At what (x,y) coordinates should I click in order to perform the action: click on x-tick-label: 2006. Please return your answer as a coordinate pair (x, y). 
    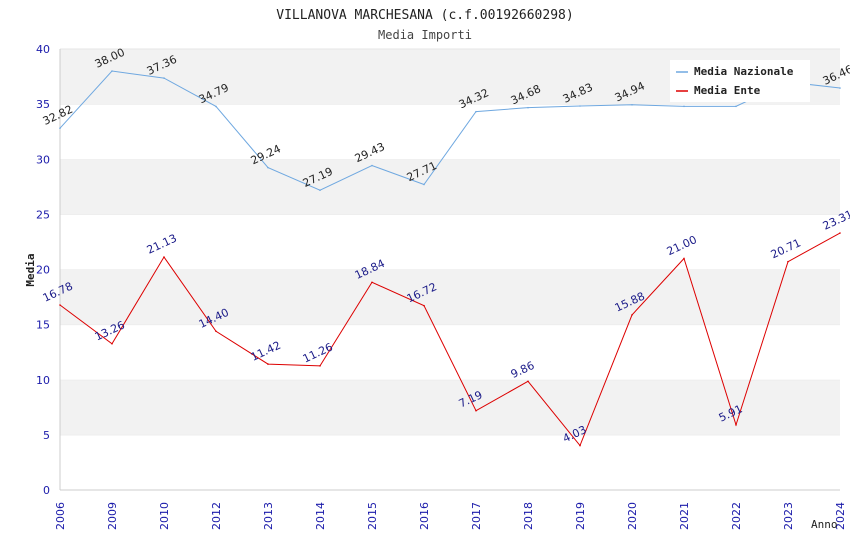
    Looking at the image, I should click on (60, 516).